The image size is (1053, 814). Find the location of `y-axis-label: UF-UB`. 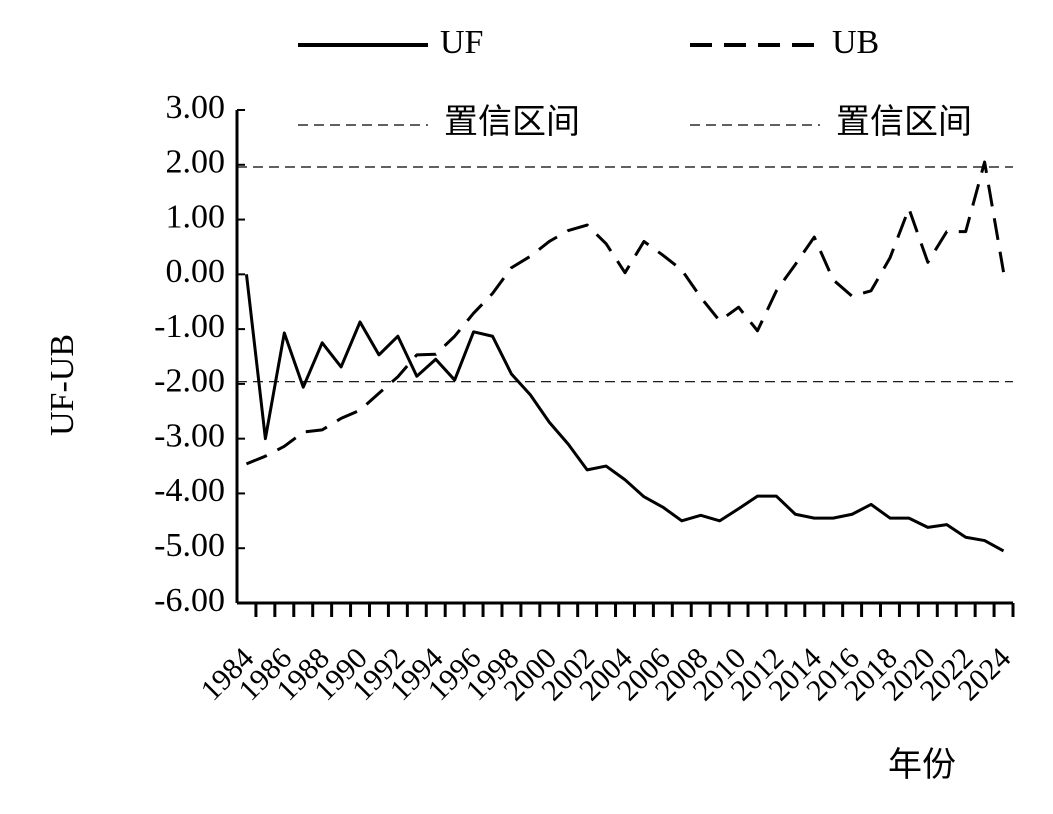

y-axis-label: UF-UB is located at coordinates (62, 385).